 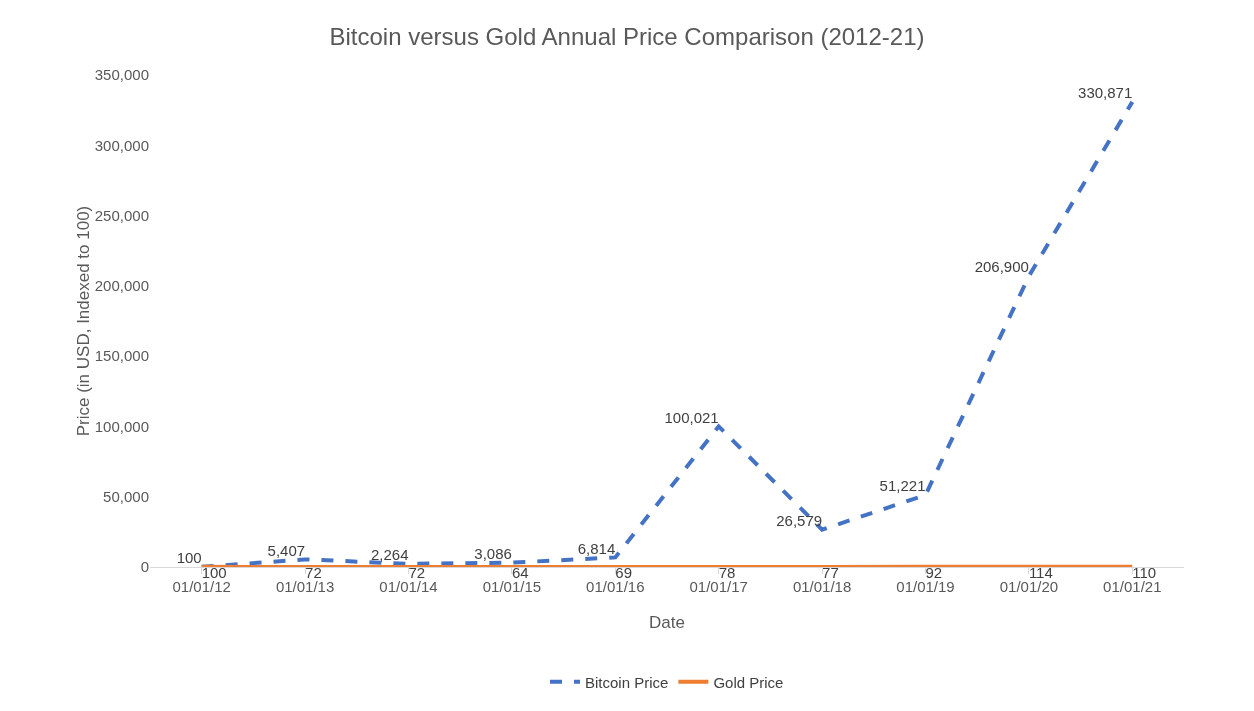 I want to click on y-tick-label: 200,000, so click(x=121, y=286).